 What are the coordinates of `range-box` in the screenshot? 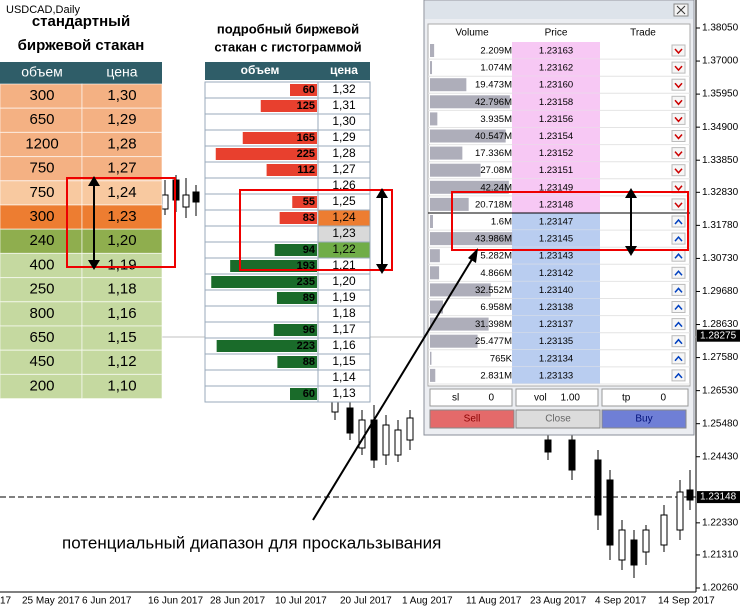 It's located at (570, 221).